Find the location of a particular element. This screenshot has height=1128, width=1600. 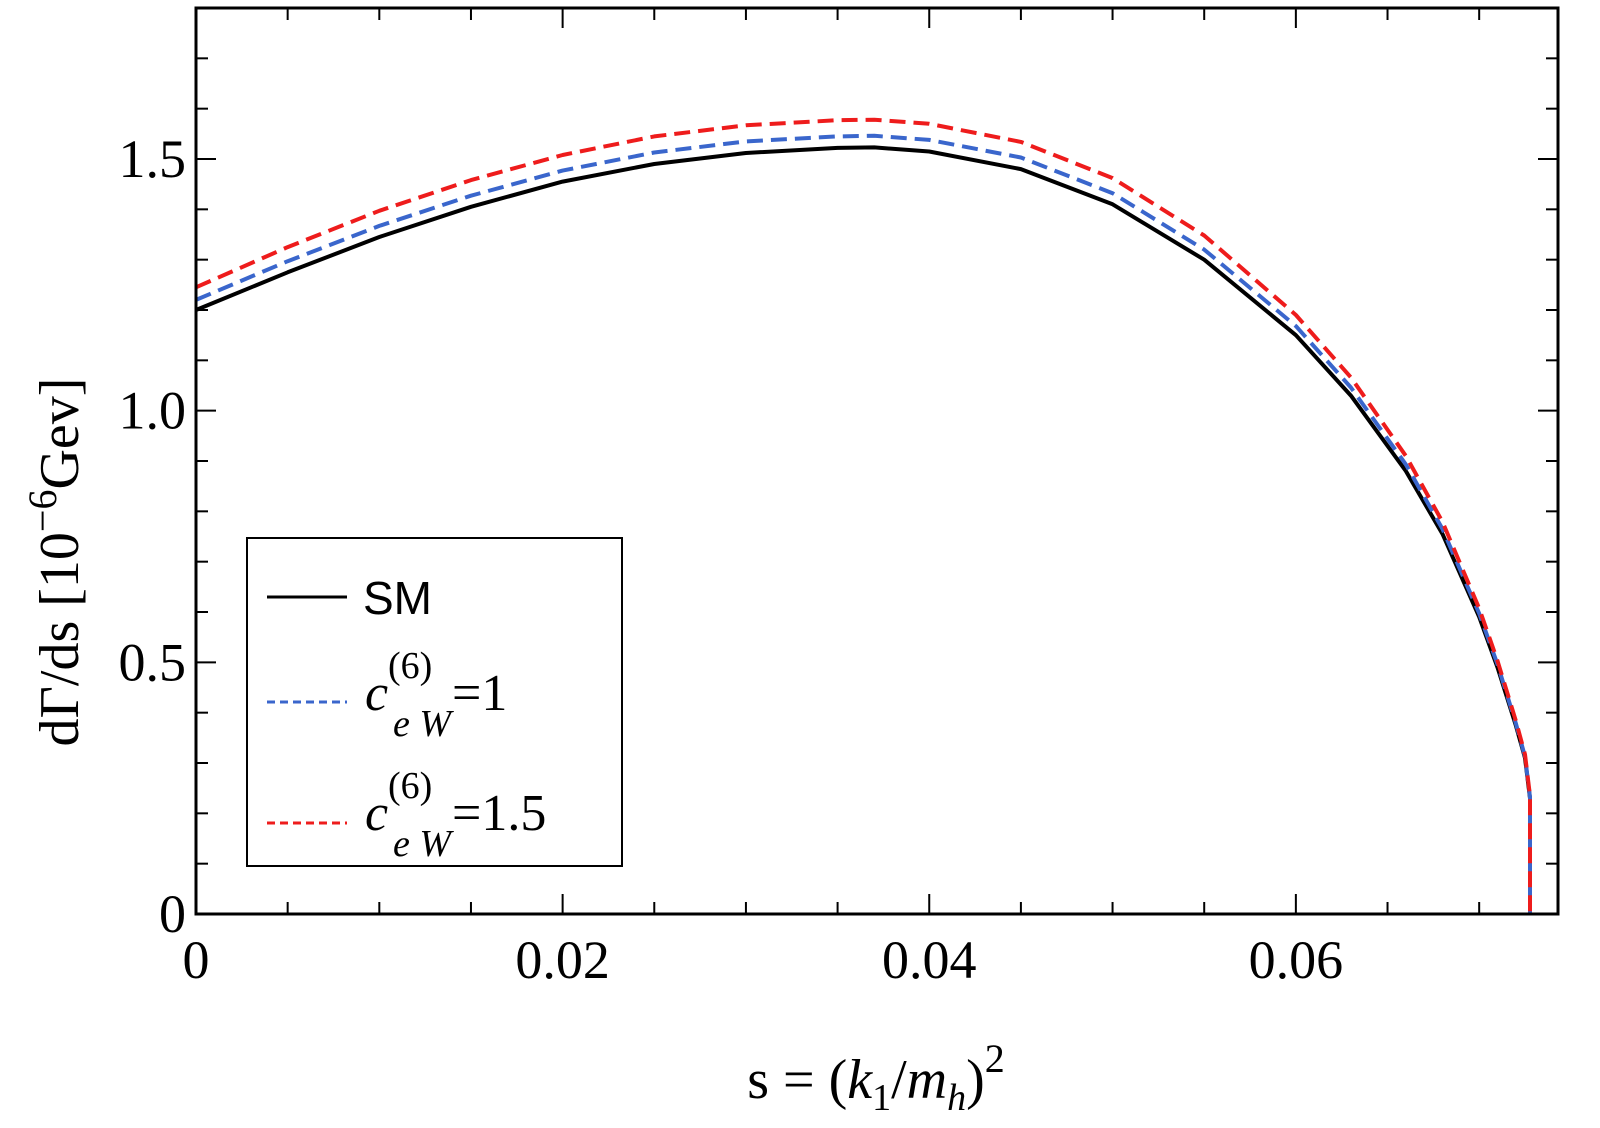

y-axis-title: dΓ/ds [10−6Gev] is located at coordinates (55, 562).